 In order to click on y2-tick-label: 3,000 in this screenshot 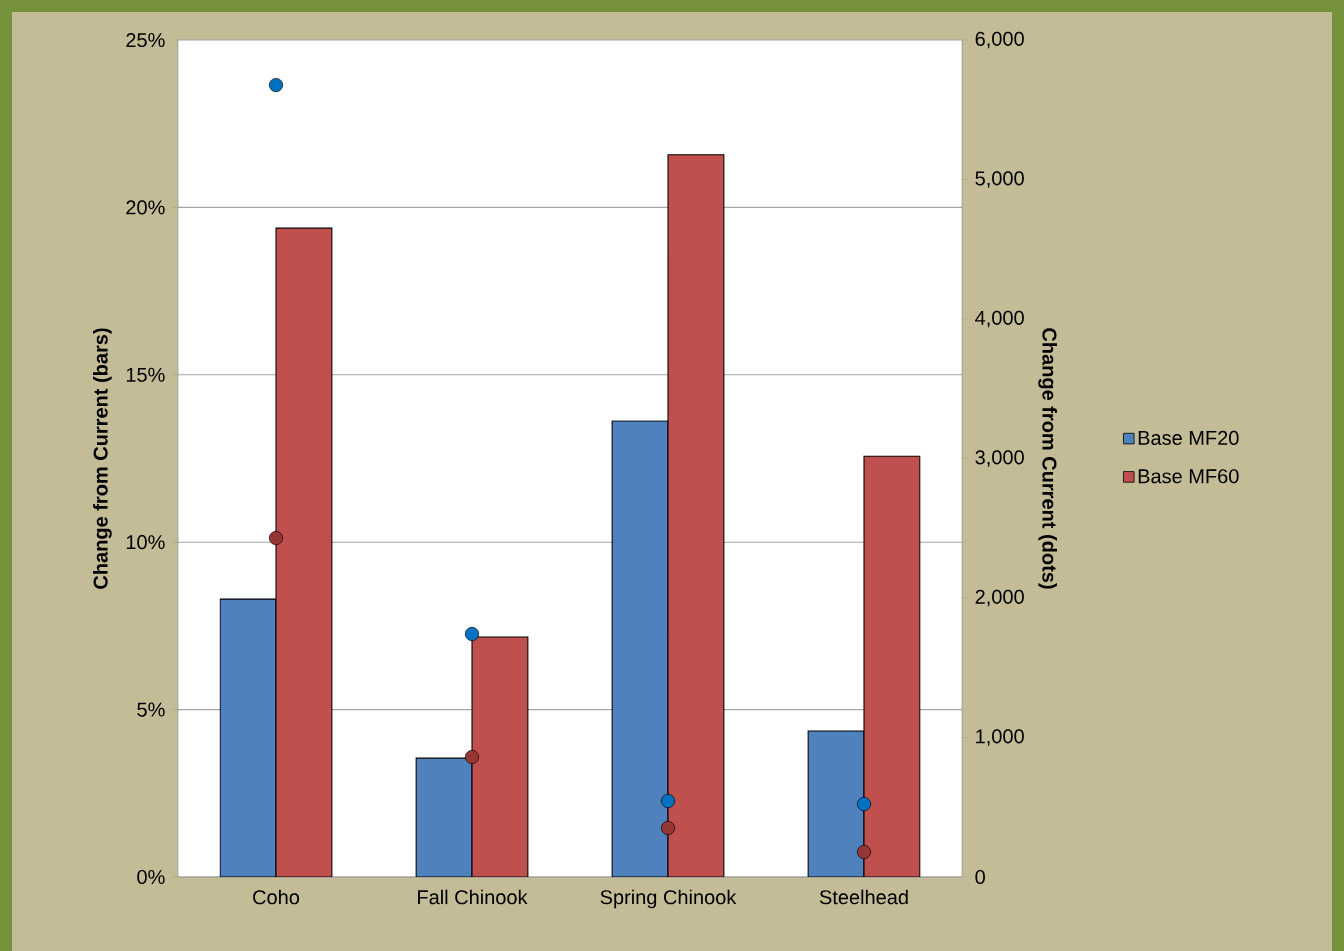, I will do `click(999, 458)`.